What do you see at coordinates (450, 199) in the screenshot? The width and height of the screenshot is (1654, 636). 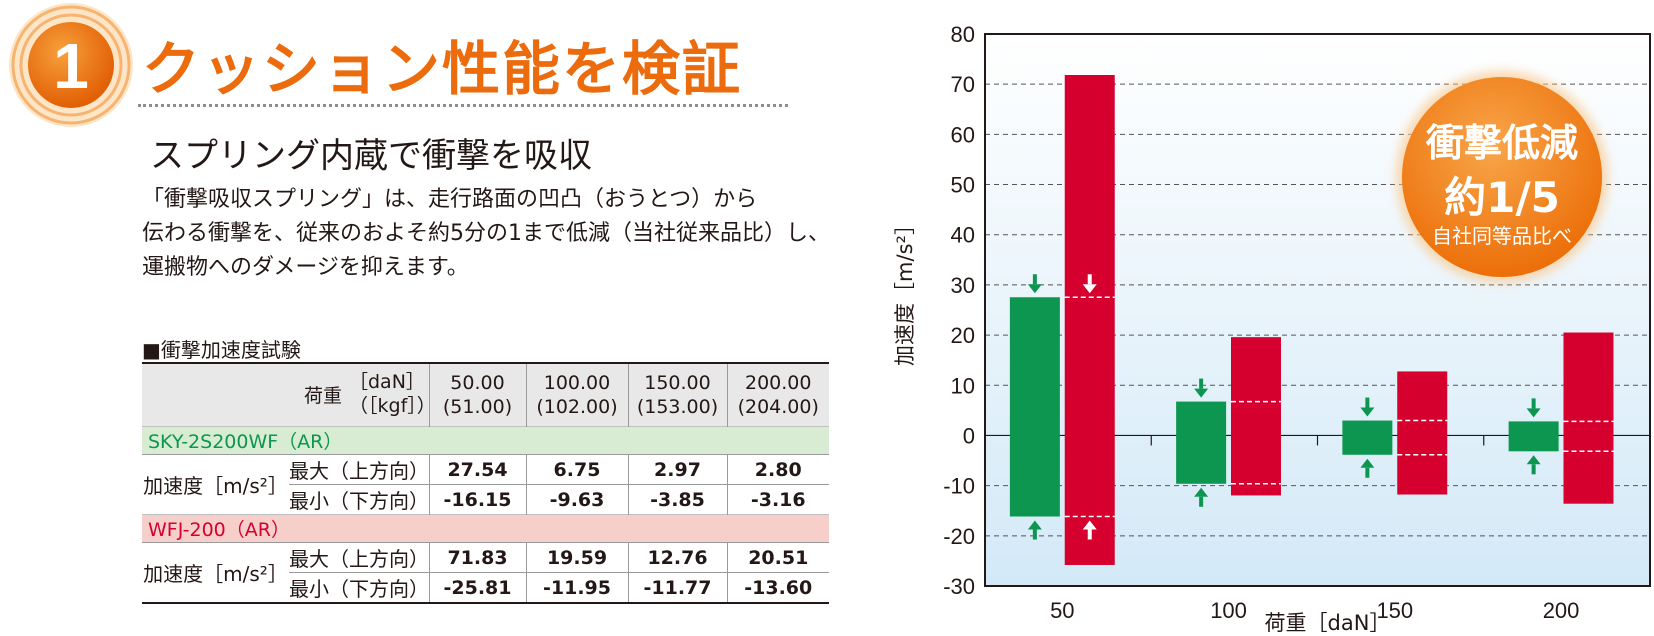 I see `description-line: 「衝撃吸収スプリング」は、走行路面の凹凸（おうとつ）から` at bounding box center [450, 199].